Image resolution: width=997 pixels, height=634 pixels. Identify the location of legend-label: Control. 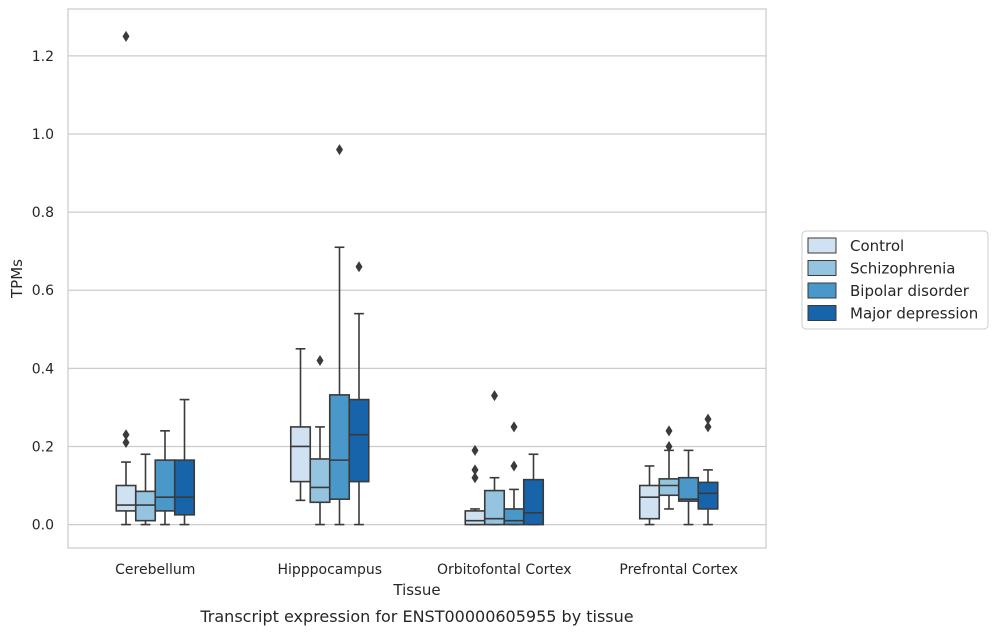
(877, 246).